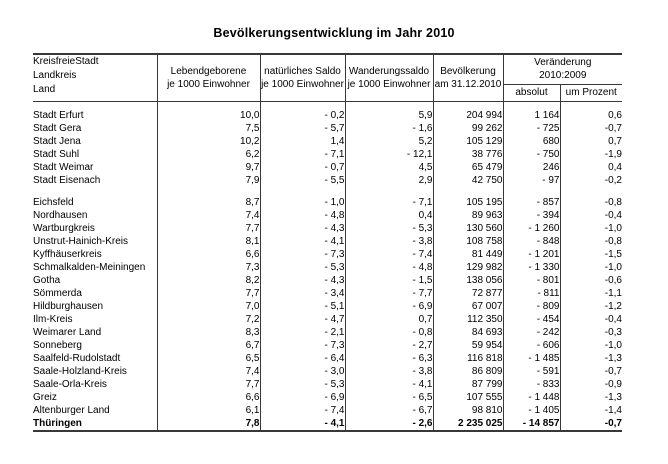  Describe the element at coordinates (613, 397) in the screenshot. I see `value-cell: -1,3` at that location.